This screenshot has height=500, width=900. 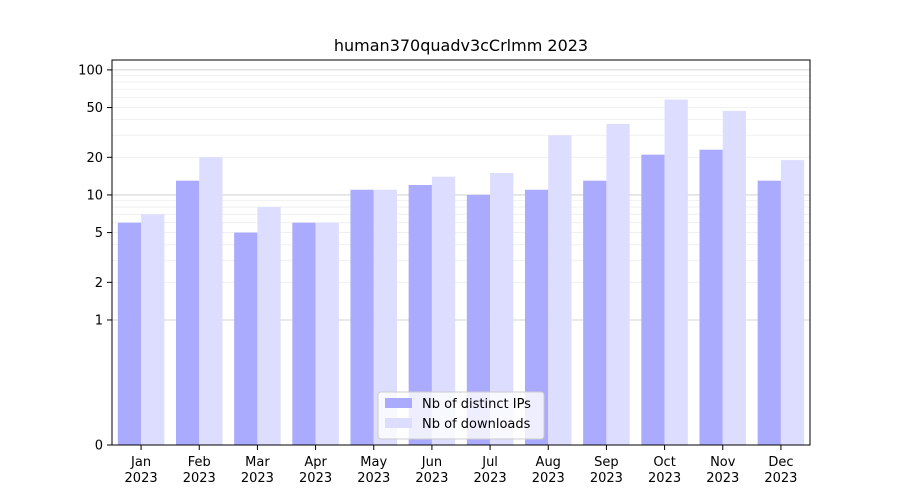 I want to click on y-tick-label: 1, so click(x=99, y=320).